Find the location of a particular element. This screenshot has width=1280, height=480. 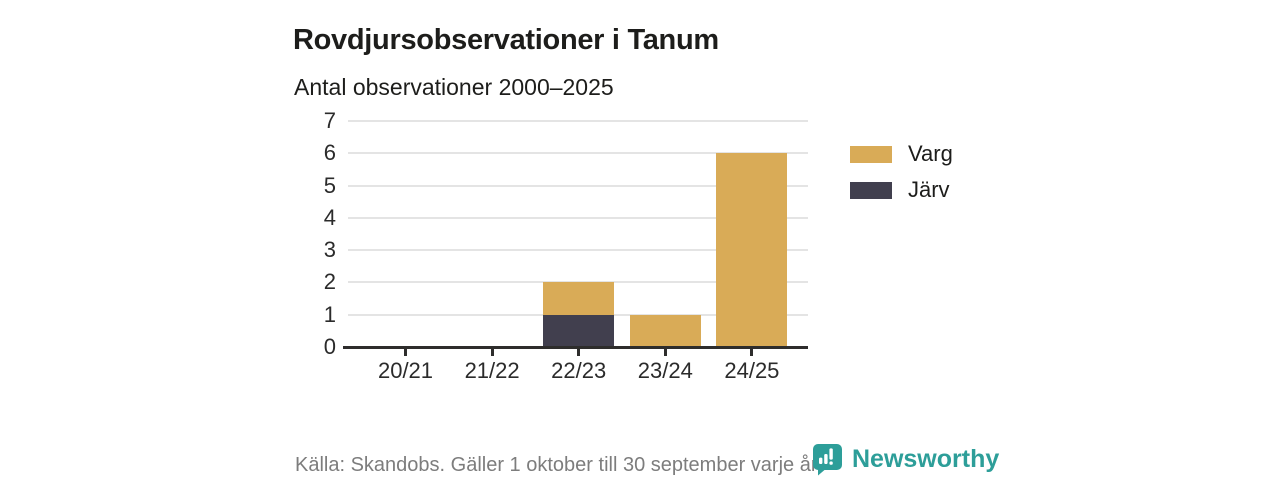

legend: Varg Järv is located at coordinates (901, 172).